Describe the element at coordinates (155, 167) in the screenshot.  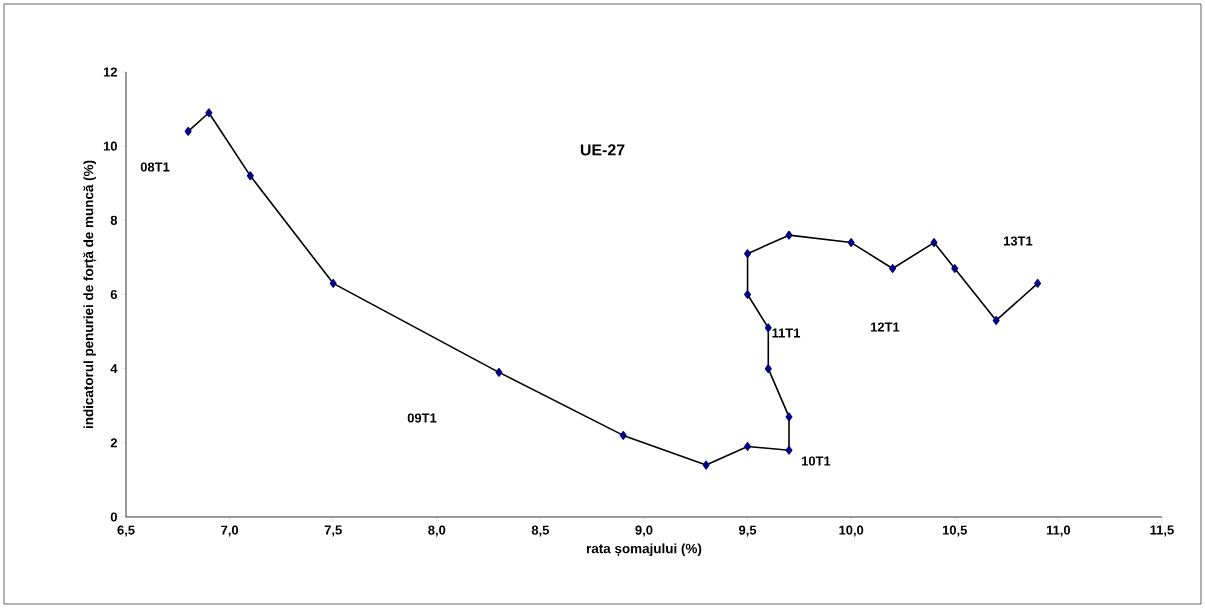
I see `annotation: 08T1` at that location.